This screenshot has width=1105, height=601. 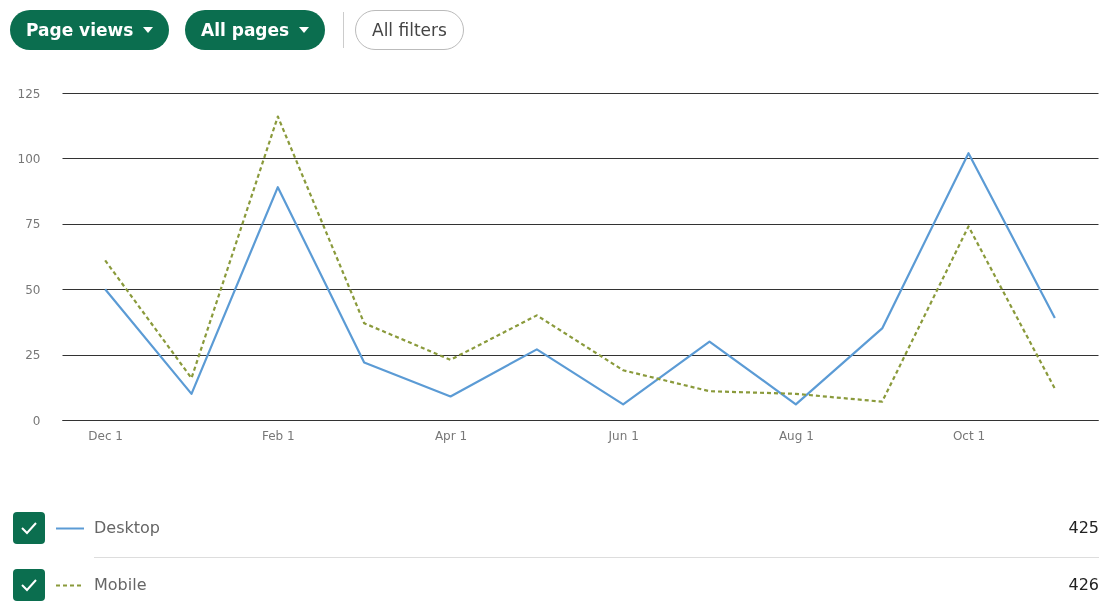 What do you see at coordinates (1083, 584) in the screenshot?
I see `text: 426` at bounding box center [1083, 584].